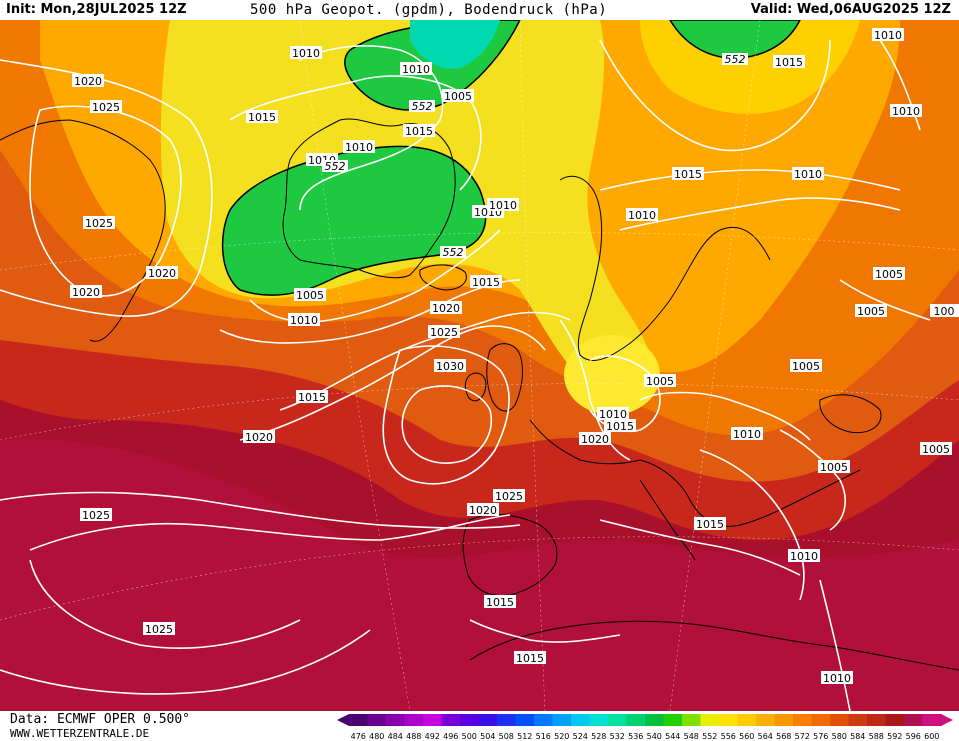 Image resolution: width=959 pixels, height=741 pixels. I want to click on legend-tick-label: 476, so click(358, 736).